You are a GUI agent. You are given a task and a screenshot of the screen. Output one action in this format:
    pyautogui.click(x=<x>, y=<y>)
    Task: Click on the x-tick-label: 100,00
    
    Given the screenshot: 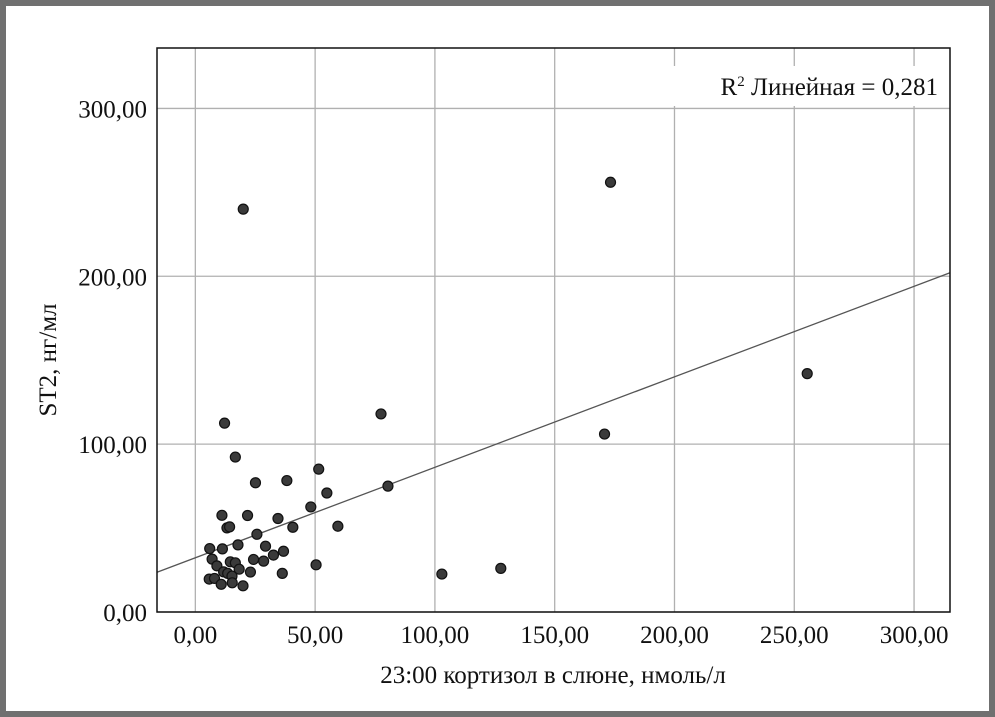 What is the action you would take?
    pyautogui.click(x=435, y=635)
    